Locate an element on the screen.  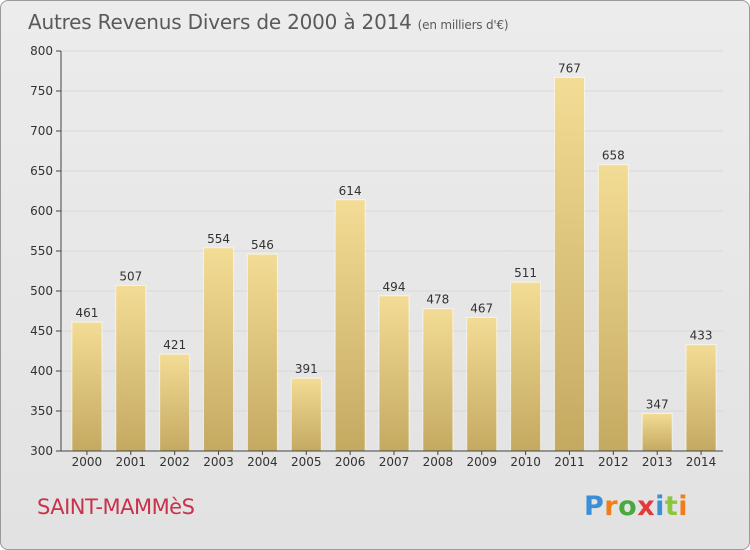
bar-2009 is located at coordinates (482, 384).